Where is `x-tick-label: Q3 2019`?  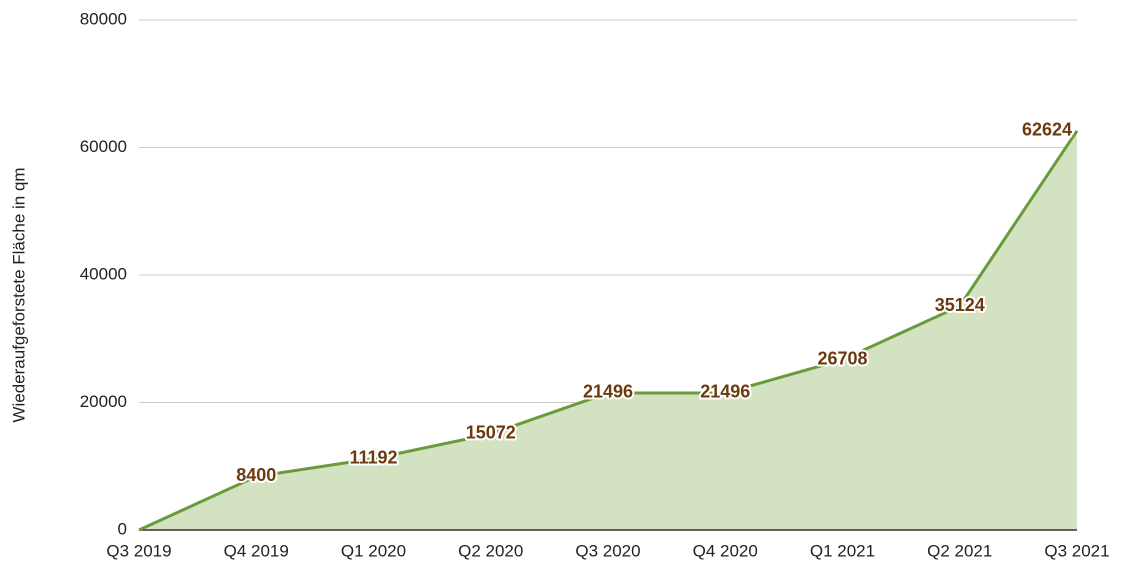 x-tick-label: Q3 2019 is located at coordinates (138, 550).